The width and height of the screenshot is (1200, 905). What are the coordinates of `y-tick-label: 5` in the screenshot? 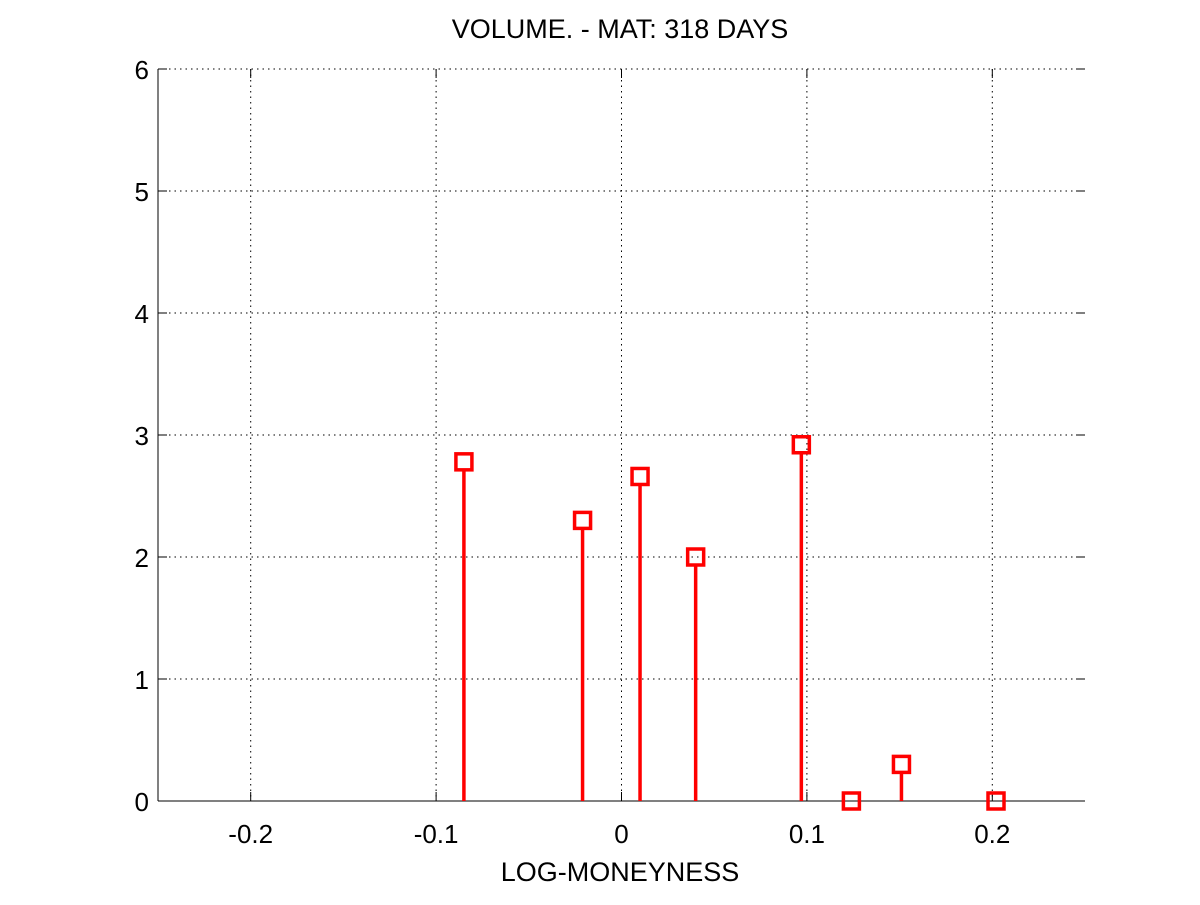 It's located at (142, 192).